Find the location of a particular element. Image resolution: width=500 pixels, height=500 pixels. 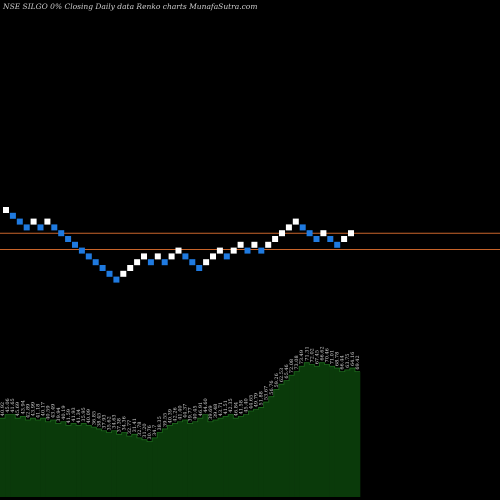

volume-value-label: 42.26 is located at coordinates (175, 414).